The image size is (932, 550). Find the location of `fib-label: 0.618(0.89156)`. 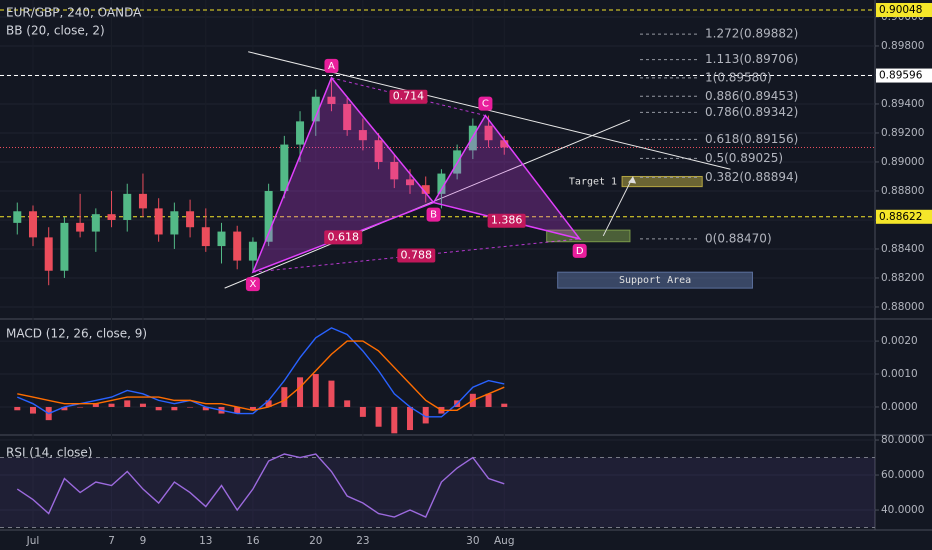

fib-label: 0.618(0.89156) is located at coordinates (751, 139).